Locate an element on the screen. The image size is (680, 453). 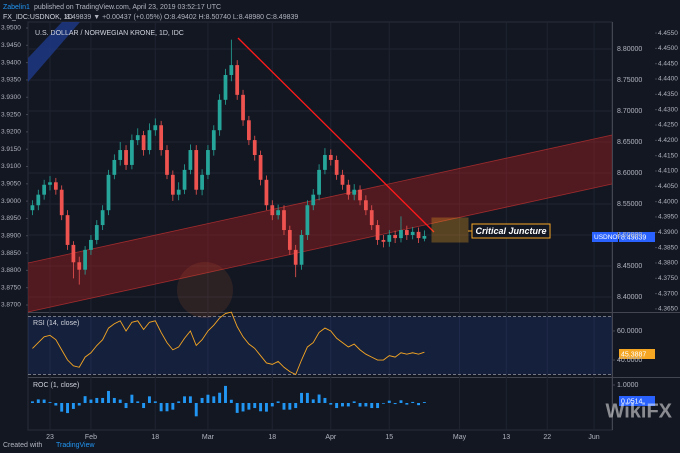
symbol: FX_IDC:USDNOK, 1D is located at coordinates (38, 17).